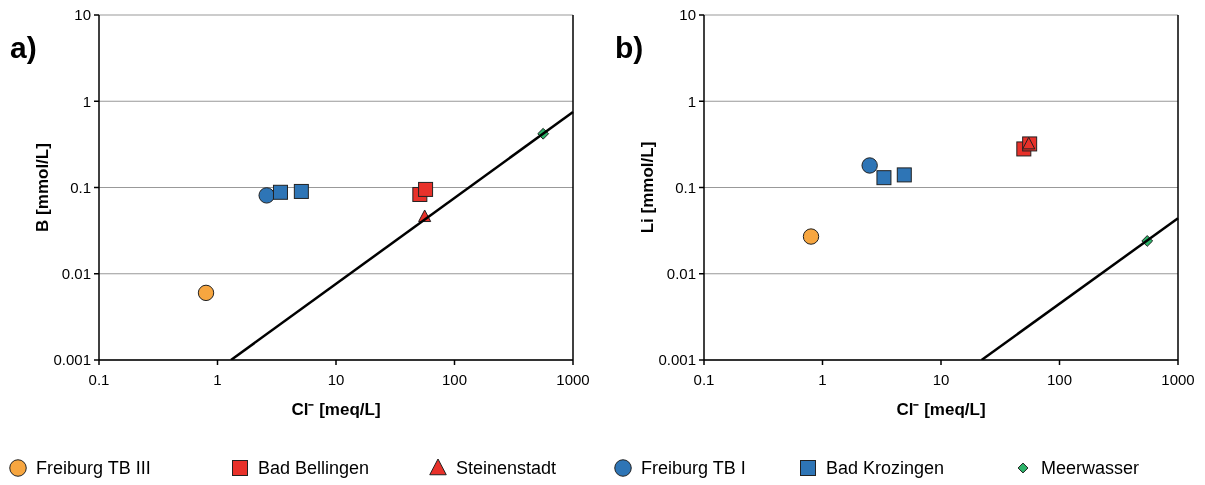 This screenshot has width=1205, height=485. I want to click on text: b), so click(629, 47).